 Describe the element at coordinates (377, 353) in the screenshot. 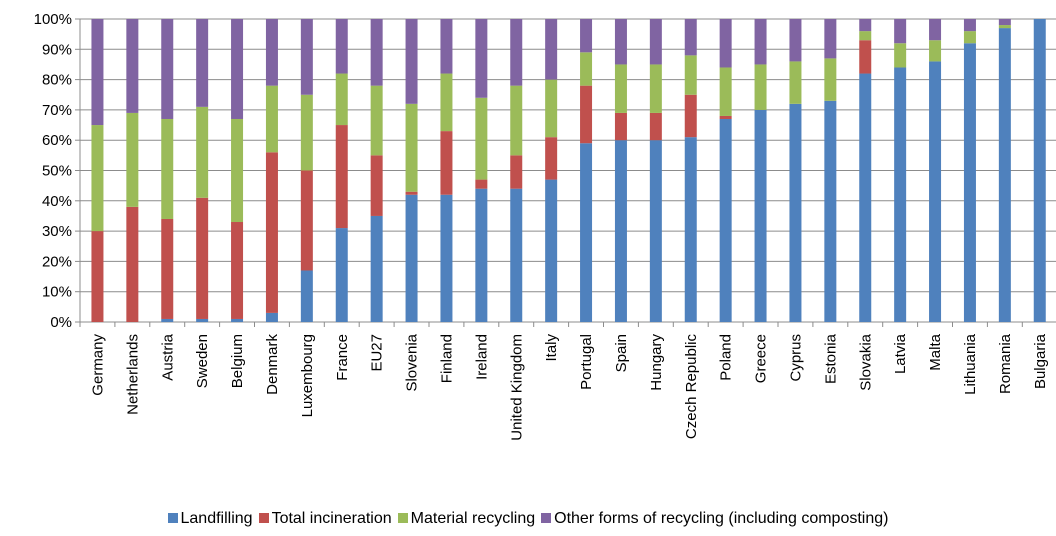

I see `x-tick-label: EU27` at that location.